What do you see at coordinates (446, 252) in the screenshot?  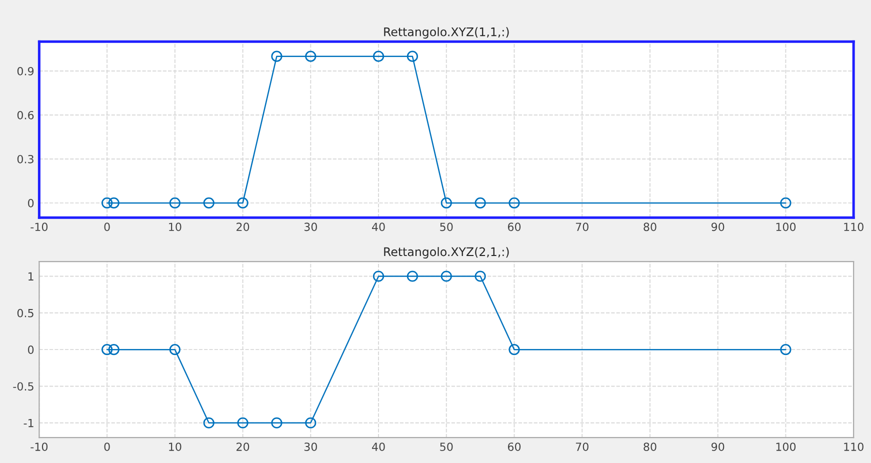 I see `chart-title: Rettangolo.XYZ(2,1,:)` at bounding box center [446, 252].